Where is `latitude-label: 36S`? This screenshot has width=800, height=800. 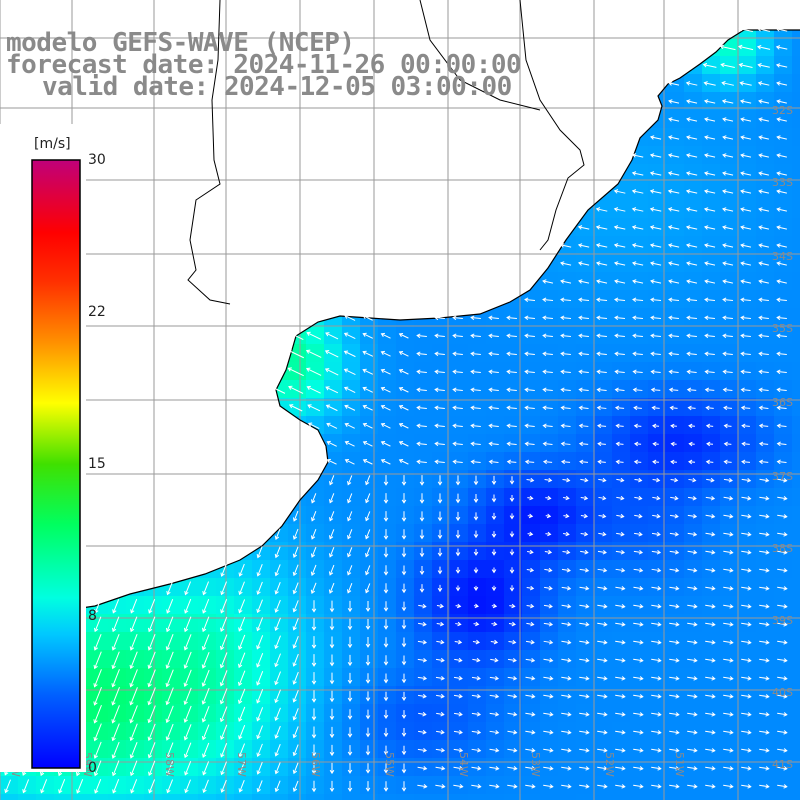 latitude-label: 36S is located at coordinates (782, 402).